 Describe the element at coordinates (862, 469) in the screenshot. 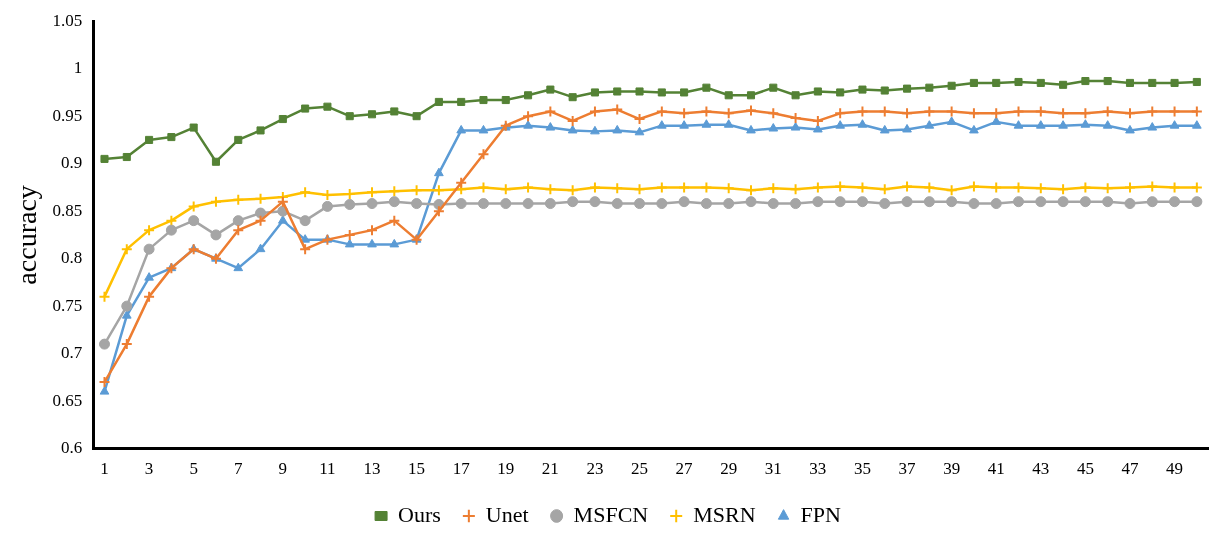

I see `x-tick-label: 35` at that location.